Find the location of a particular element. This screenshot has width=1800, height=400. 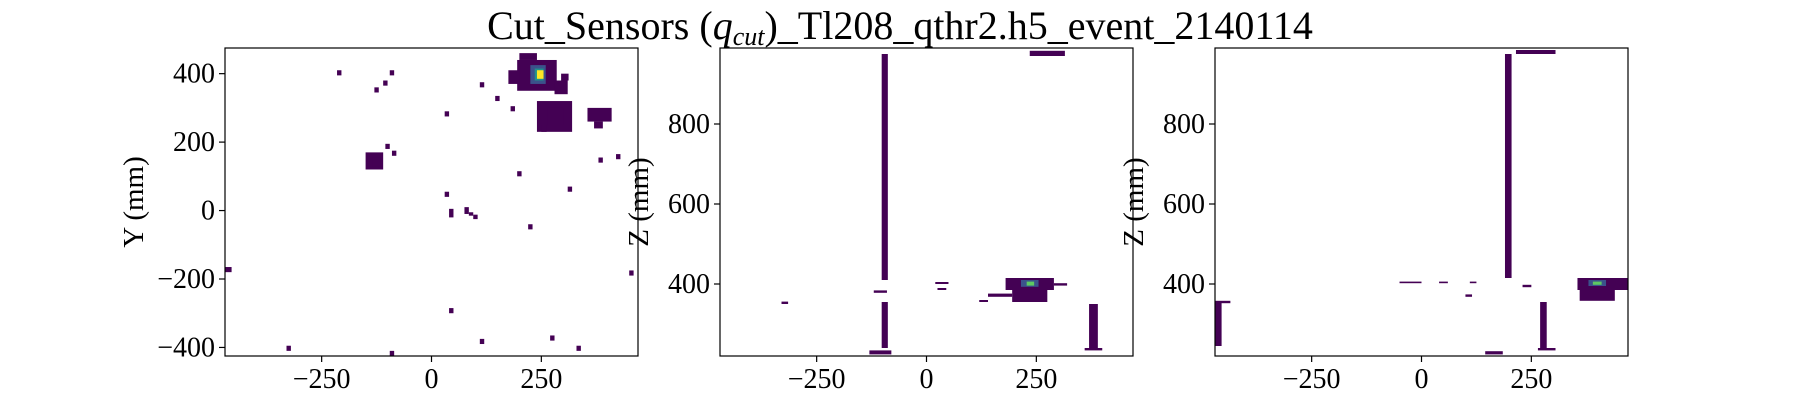

y-tick-label: −400 is located at coordinates (186, 347).